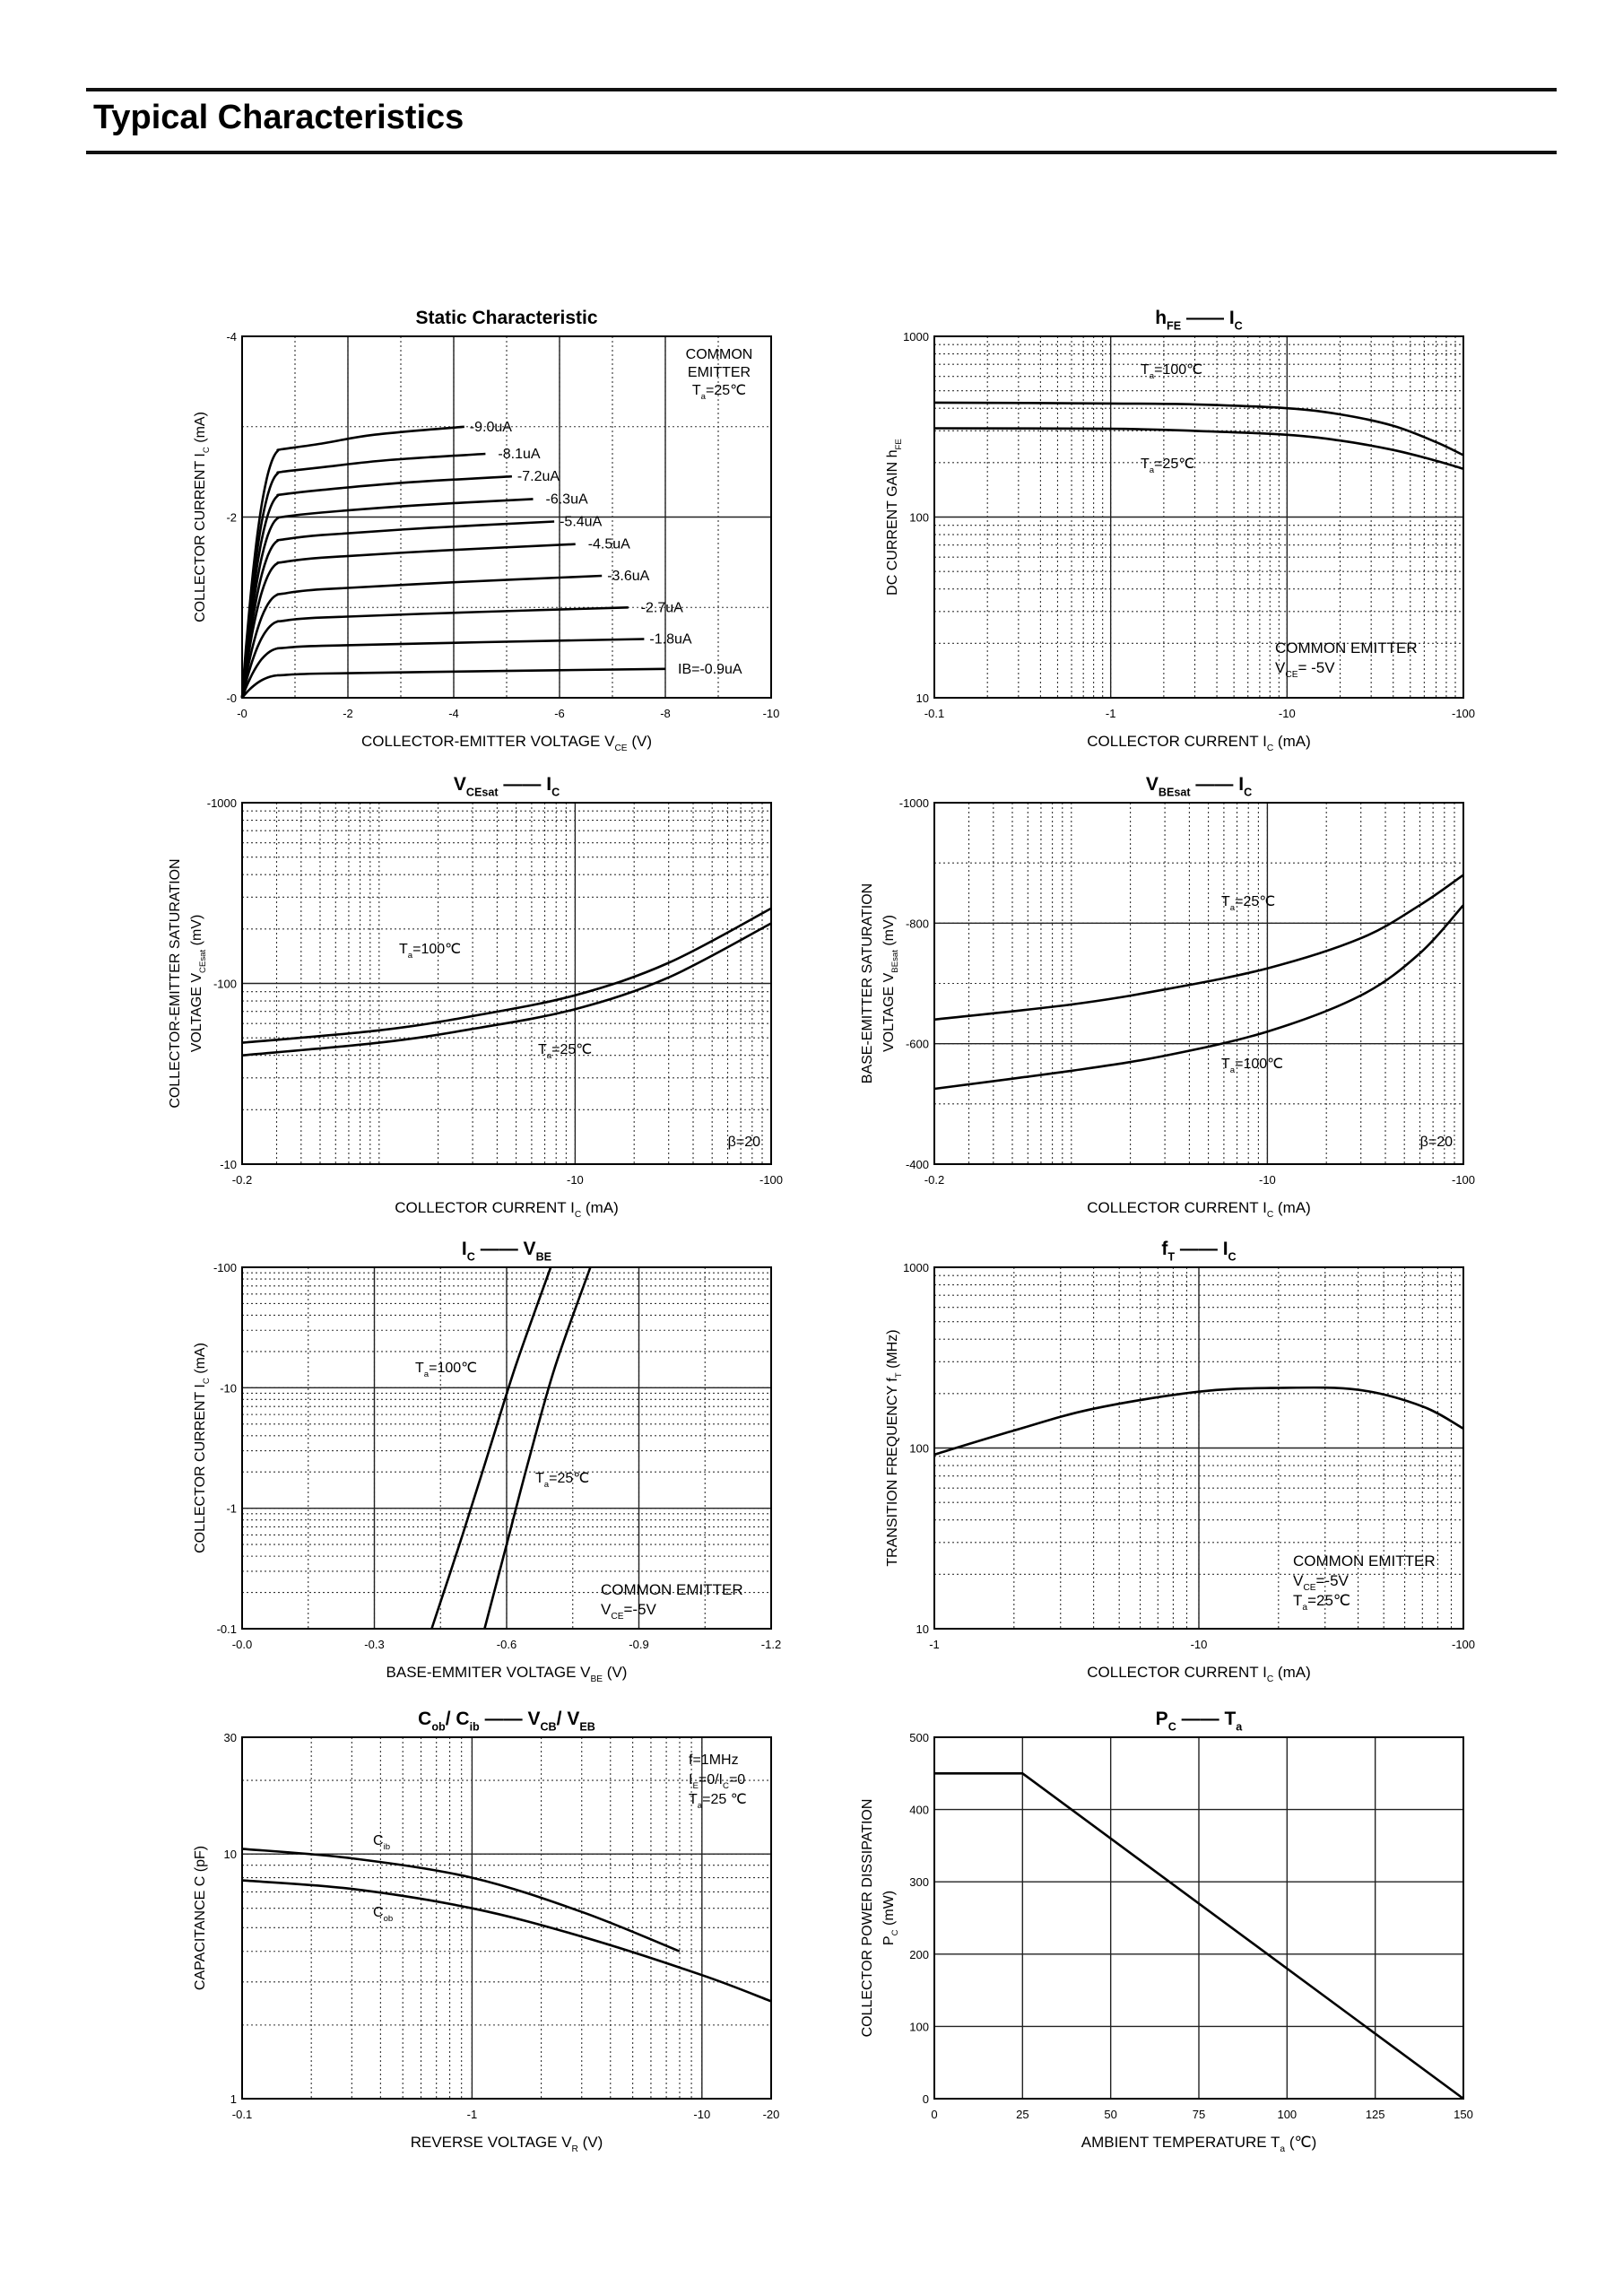 The image size is (1623, 2296). I want to click on xtick-label-cap-3: -20, so click(771, 2114).